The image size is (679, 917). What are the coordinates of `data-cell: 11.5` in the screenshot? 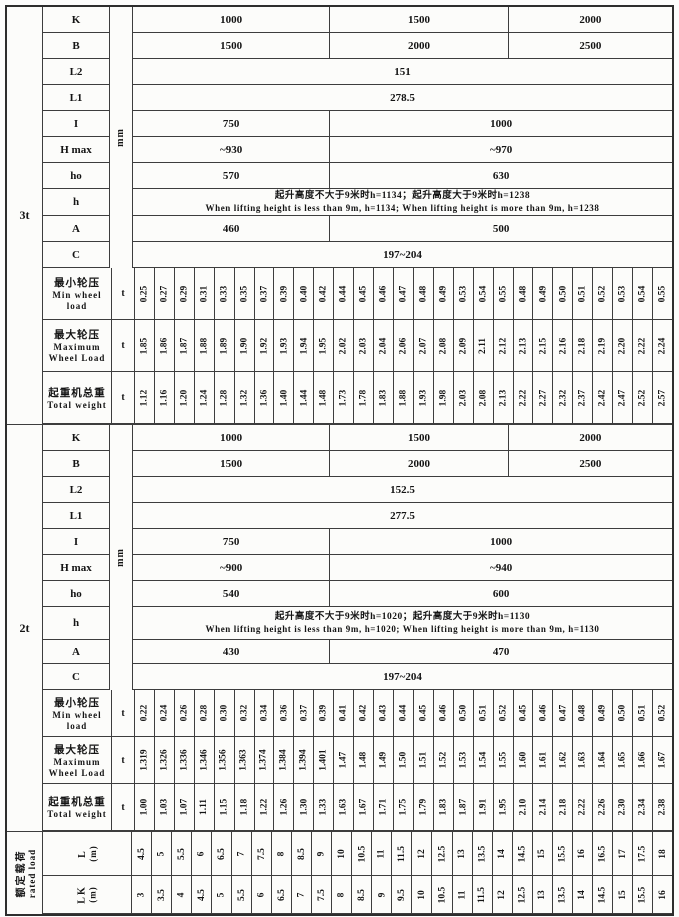 It's located at (482, 895).